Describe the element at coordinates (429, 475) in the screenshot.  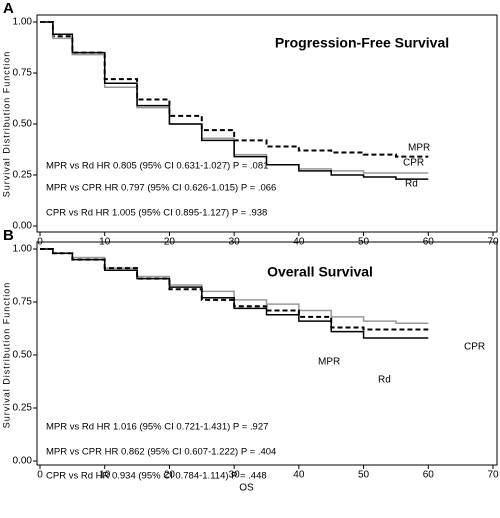
I see `x-tick-label: 60` at that location.